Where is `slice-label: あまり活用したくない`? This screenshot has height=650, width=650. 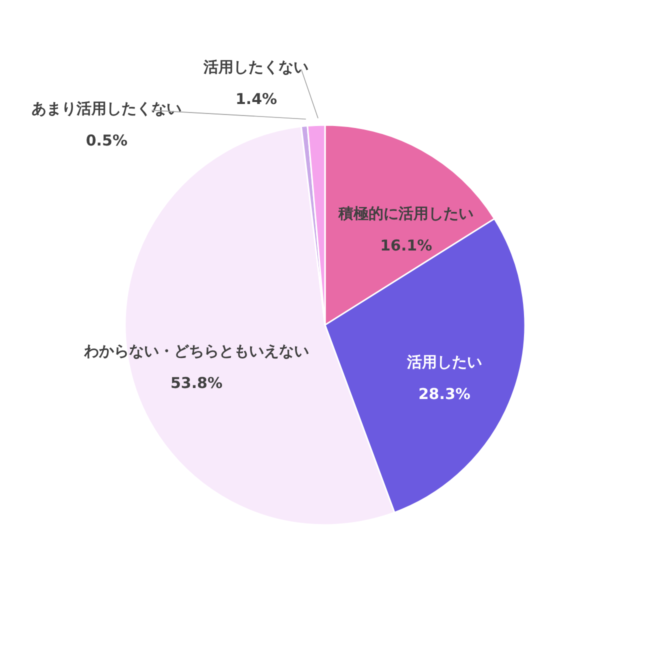
slice-label: あまり活用したくない is located at coordinates (107, 108).